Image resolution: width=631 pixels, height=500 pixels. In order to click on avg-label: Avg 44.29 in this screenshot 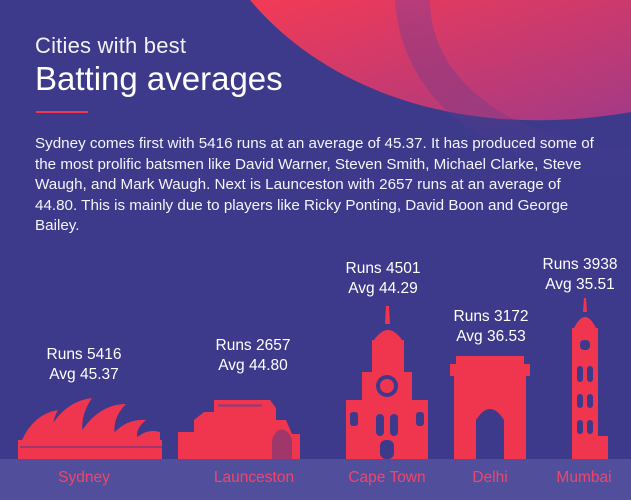, I will do `click(383, 288)`.